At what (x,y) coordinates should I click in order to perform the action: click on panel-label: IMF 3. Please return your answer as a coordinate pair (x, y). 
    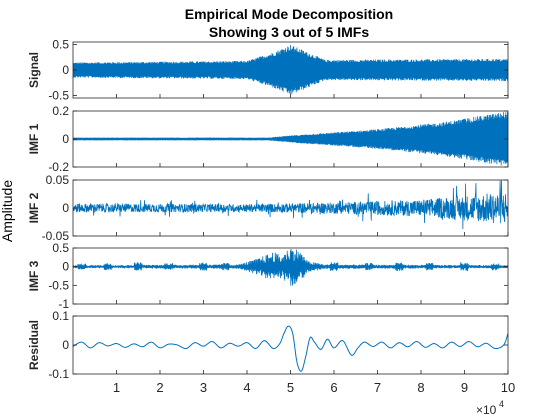
    Looking at the image, I should click on (34, 275).